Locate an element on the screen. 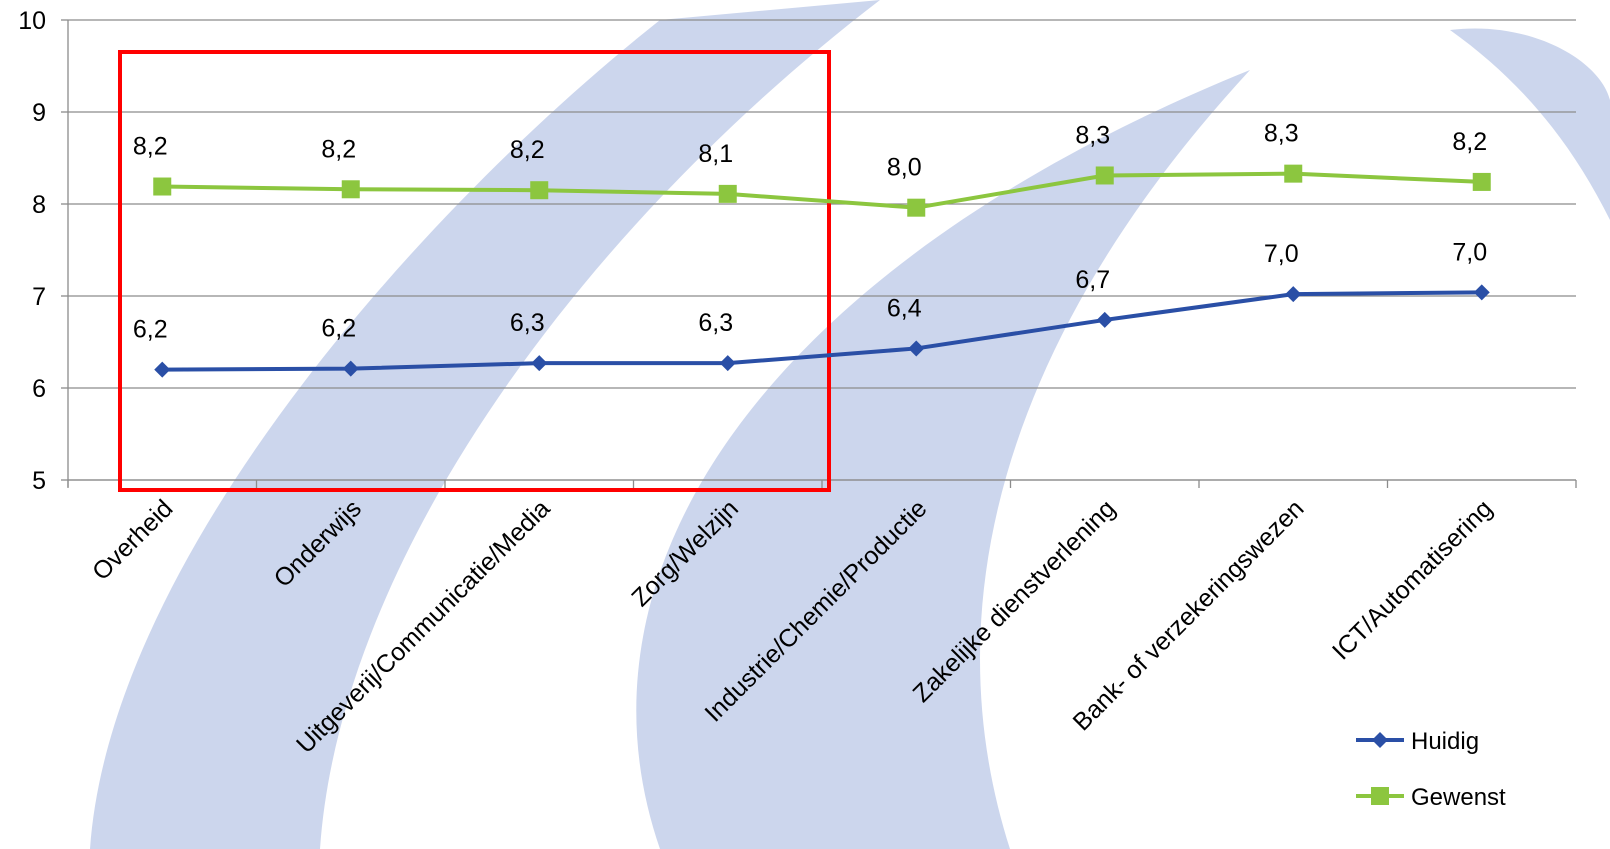 The image size is (1610, 849). y-tick-label: 10 is located at coordinates (32, 21).